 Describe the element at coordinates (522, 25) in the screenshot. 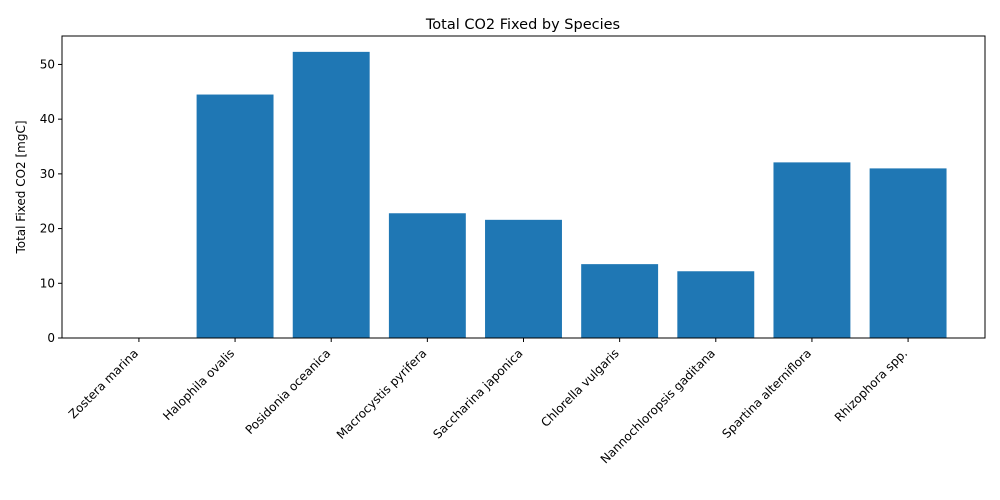

I see `chart-title: Total CO2 Fixed by Species` at that location.